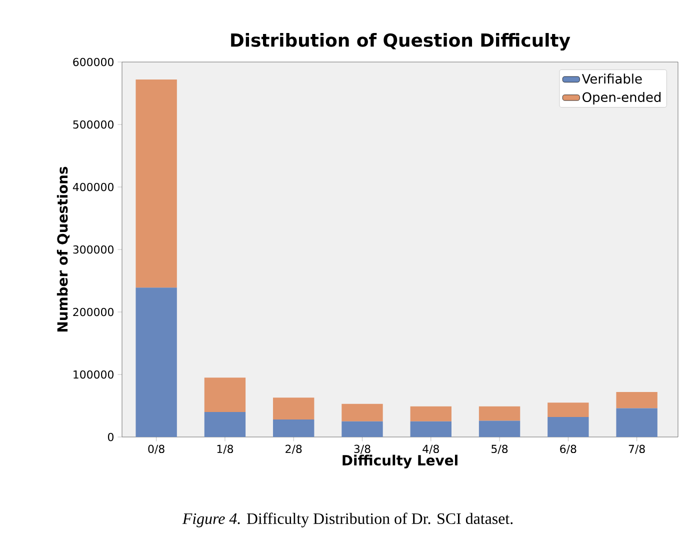 The height and width of the screenshot is (552, 697). Describe the element at coordinates (93, 124) in the screenshot. I see `y-tick-label: 500000` at that location.